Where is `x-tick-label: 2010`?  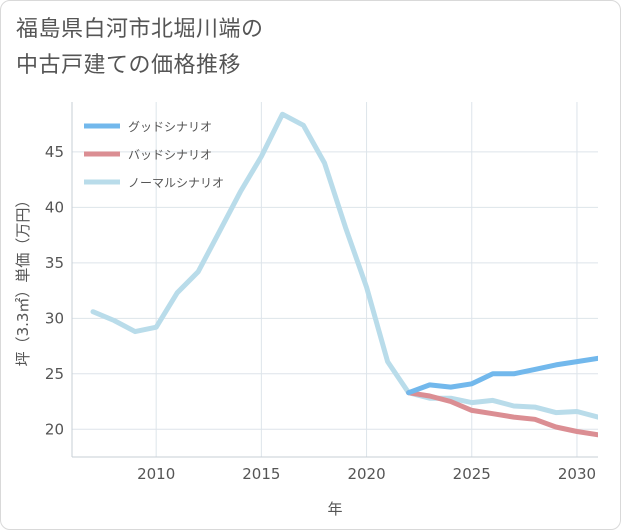 x-tick-label: 2010 is located at coordinates (156, 474).